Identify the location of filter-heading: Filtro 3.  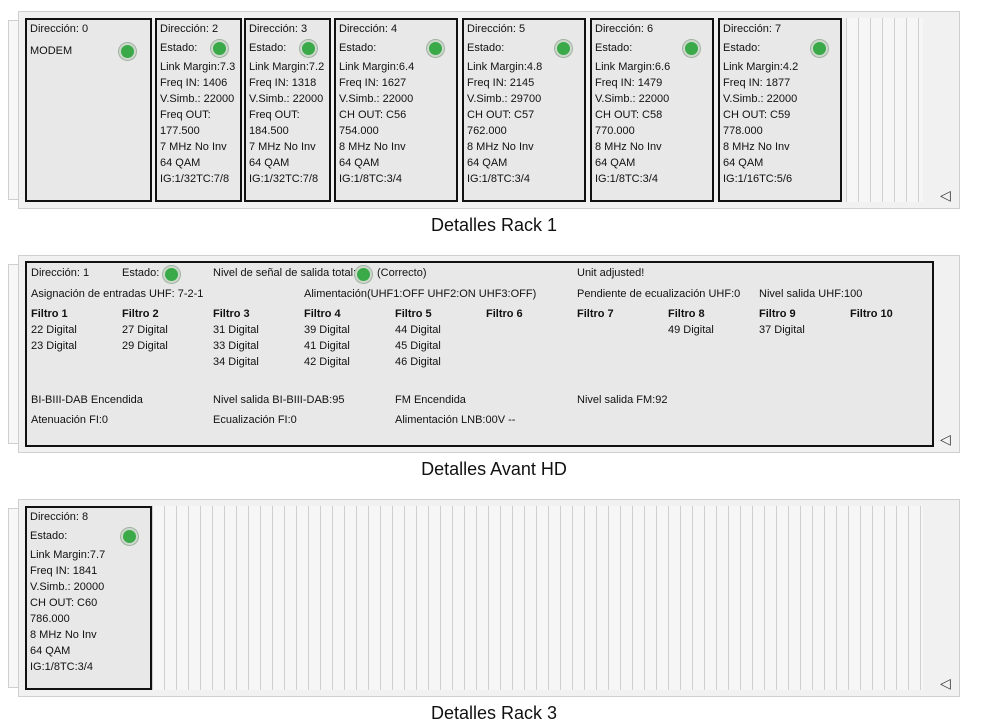
(231, 314).